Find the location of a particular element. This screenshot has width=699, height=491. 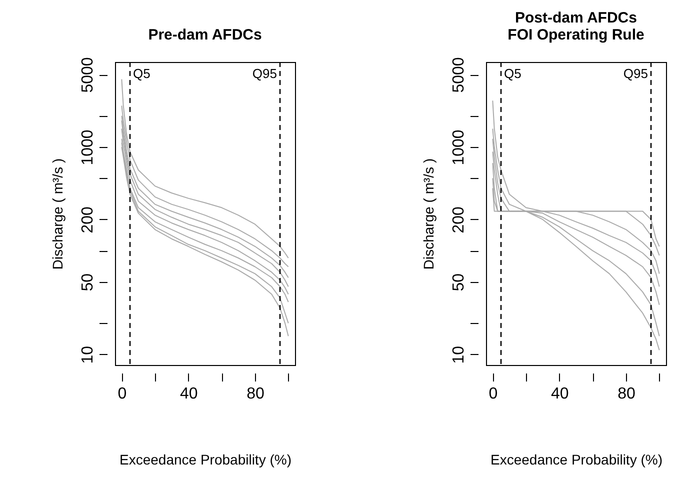

chart-title: Post-dam AFDCs FOI Operating Rule is located at coordinates (576, 27).